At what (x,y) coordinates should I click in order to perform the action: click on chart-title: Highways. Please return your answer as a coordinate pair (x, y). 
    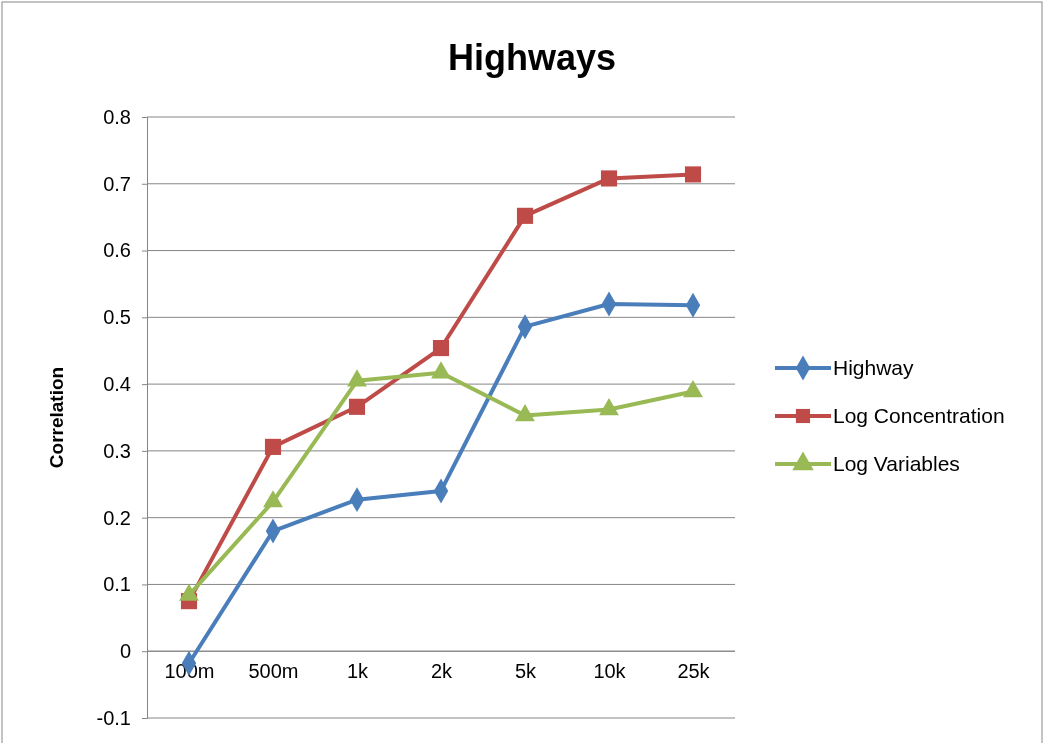
    Looking at the image, I should click on (532, 57).